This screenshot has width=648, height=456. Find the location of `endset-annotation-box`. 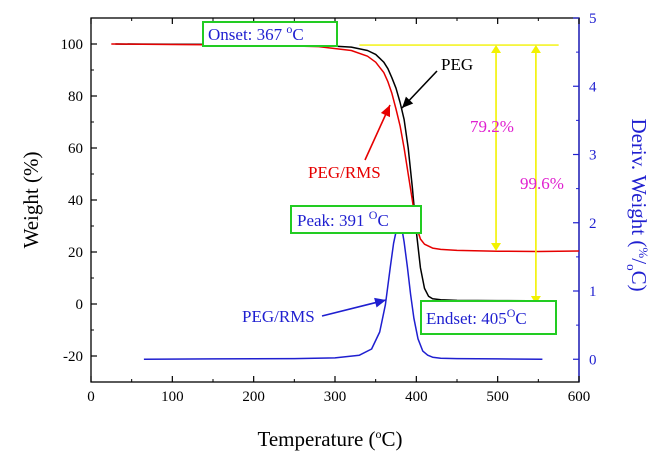

endset-annotation-box is located at coordinates (488, 317).